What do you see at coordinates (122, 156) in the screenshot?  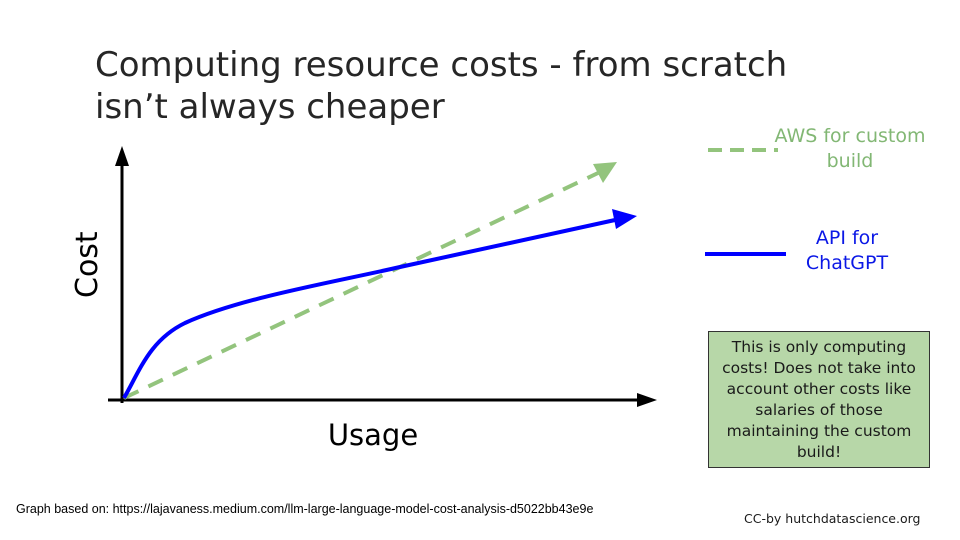 I see `y-axis-arrowhead` at bounding box center [122, 156].